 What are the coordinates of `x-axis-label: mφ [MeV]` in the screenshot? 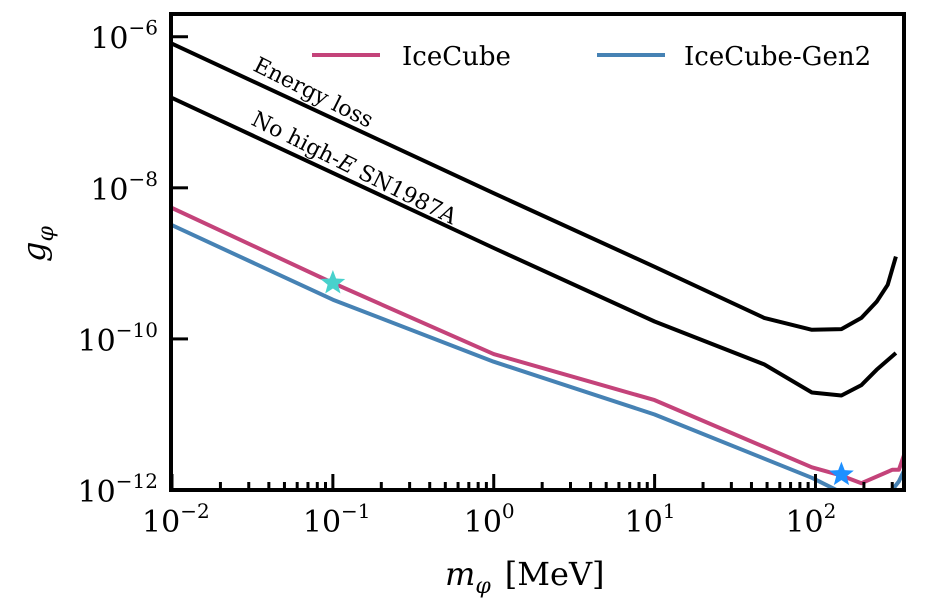 It's located at (525, 577).